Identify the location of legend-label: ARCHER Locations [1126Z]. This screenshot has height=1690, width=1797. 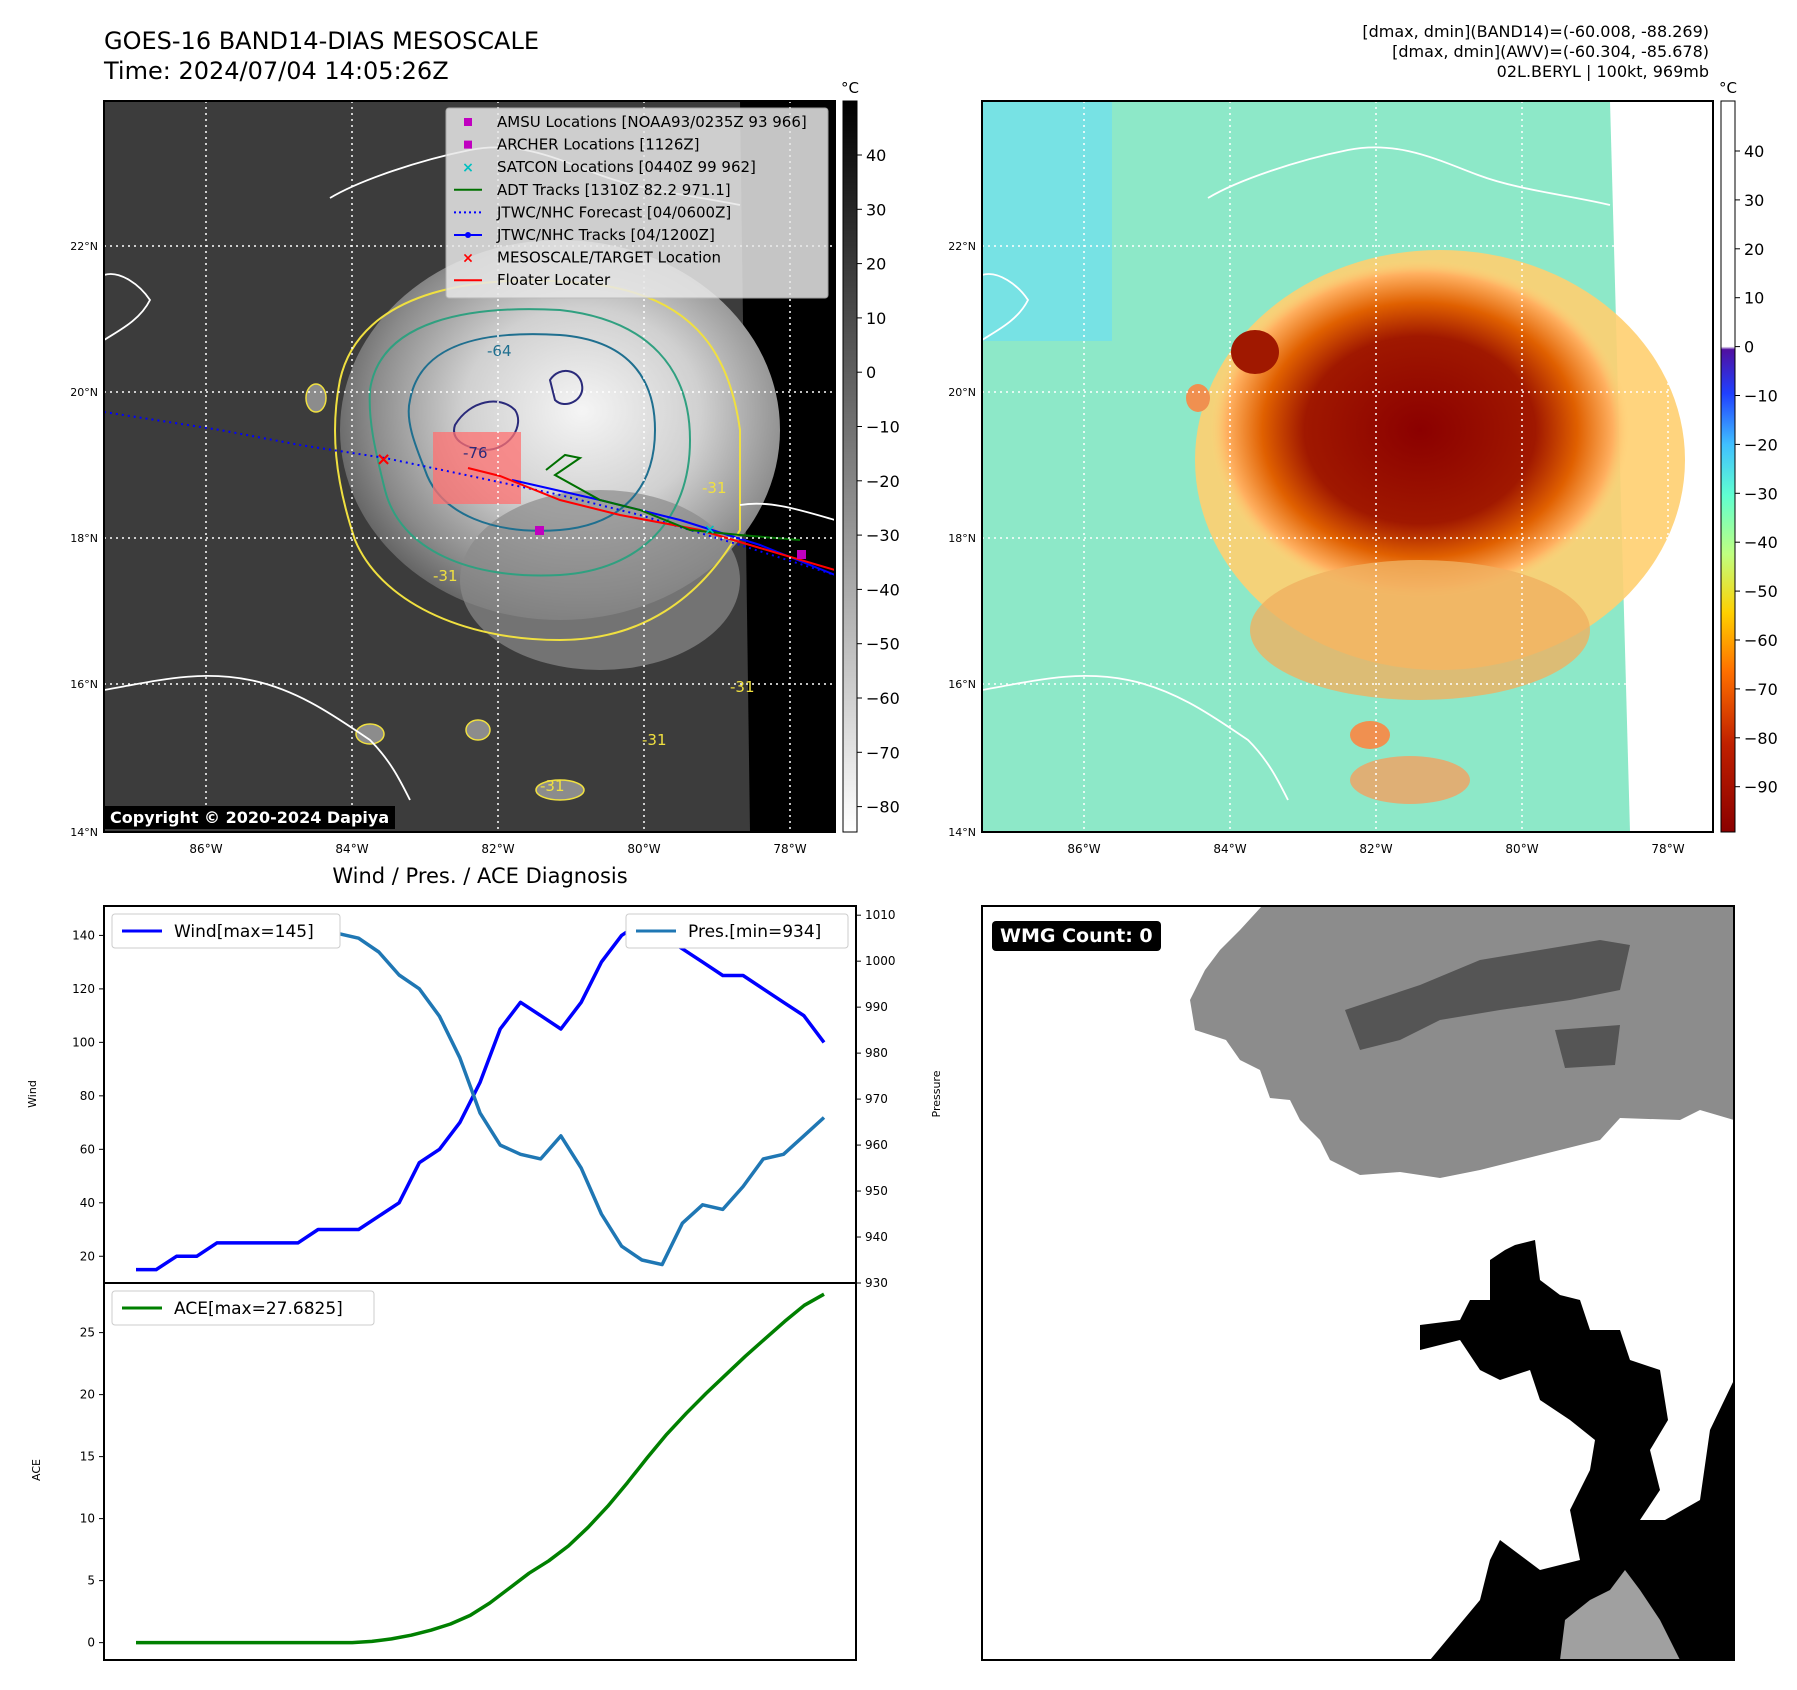
(598, 145).